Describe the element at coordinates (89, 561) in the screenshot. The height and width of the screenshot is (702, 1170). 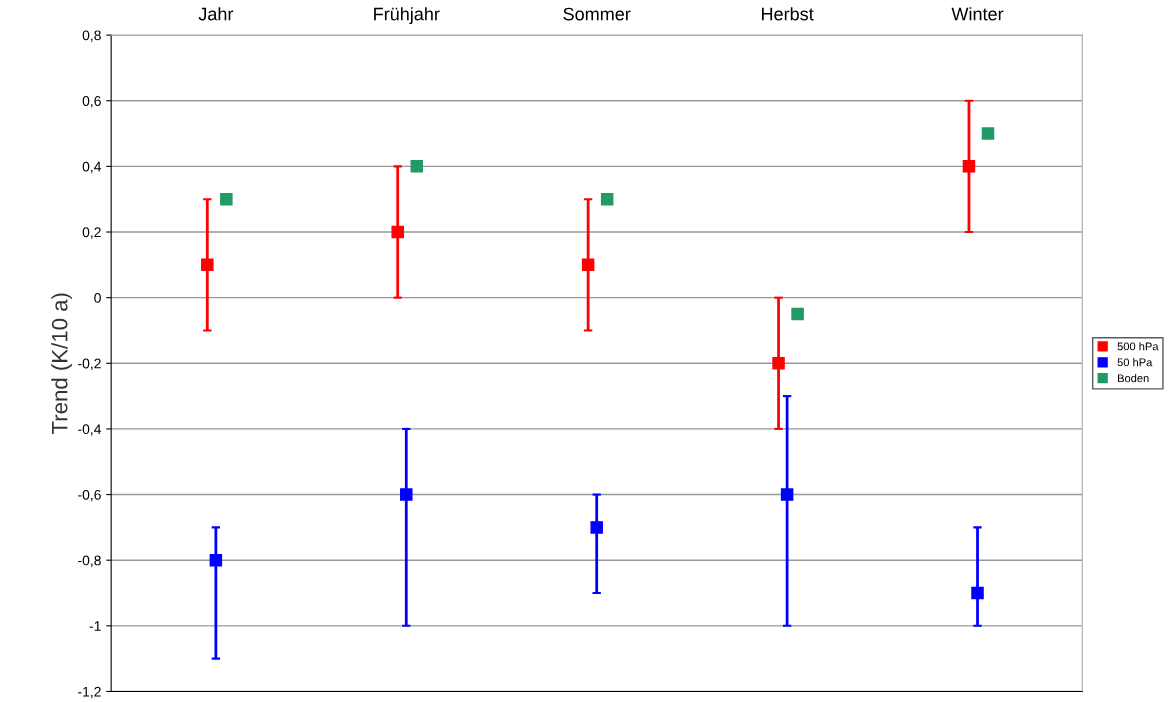
I see `y-tick-label: -0,8` at that location.